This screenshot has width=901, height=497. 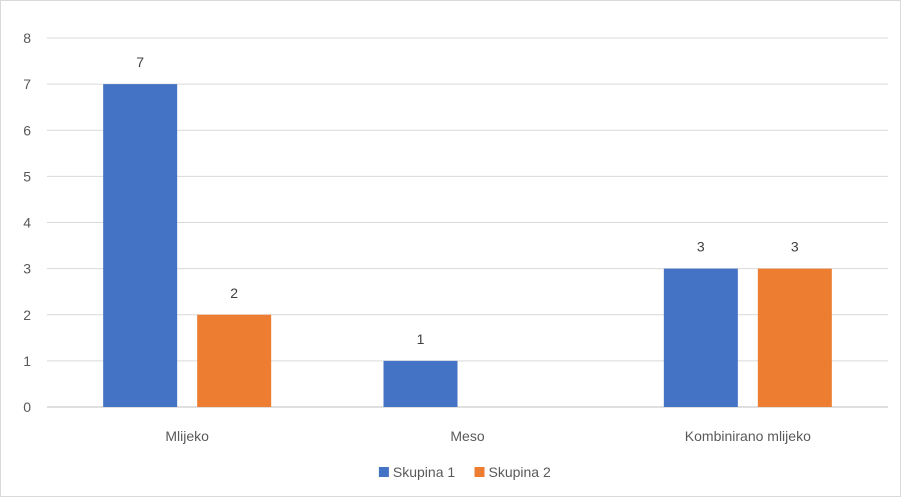 I want to click on x-axis-ticks: Mlijeko Meso Kombinirano mlijeko, so click(x=488, y=436).